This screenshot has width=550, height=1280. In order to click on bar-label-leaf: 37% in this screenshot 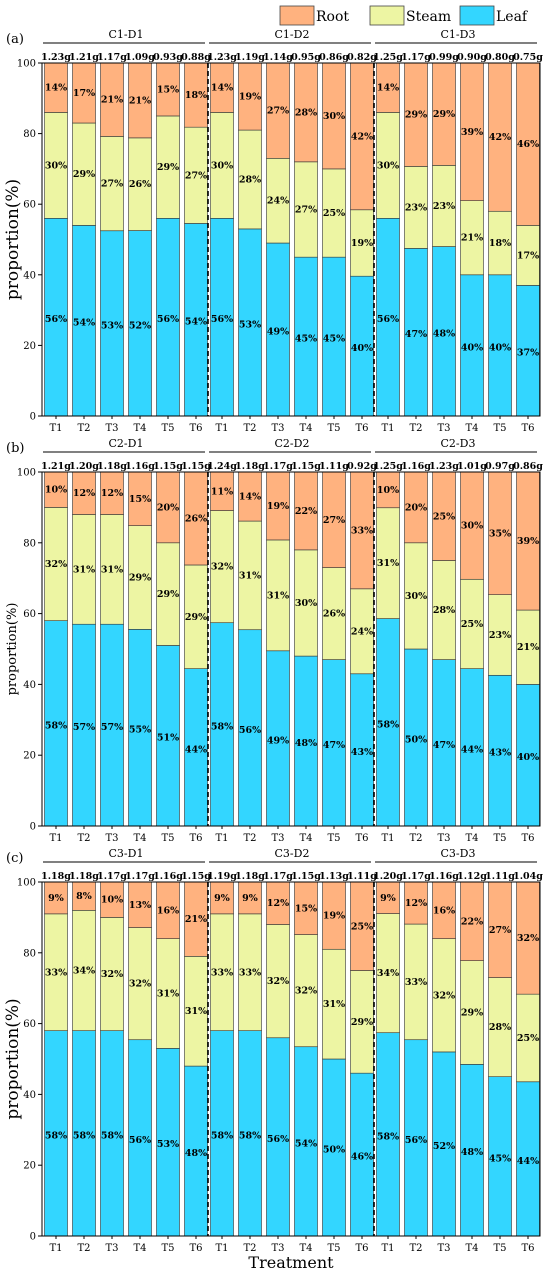, I will do `click(528, 353)`.